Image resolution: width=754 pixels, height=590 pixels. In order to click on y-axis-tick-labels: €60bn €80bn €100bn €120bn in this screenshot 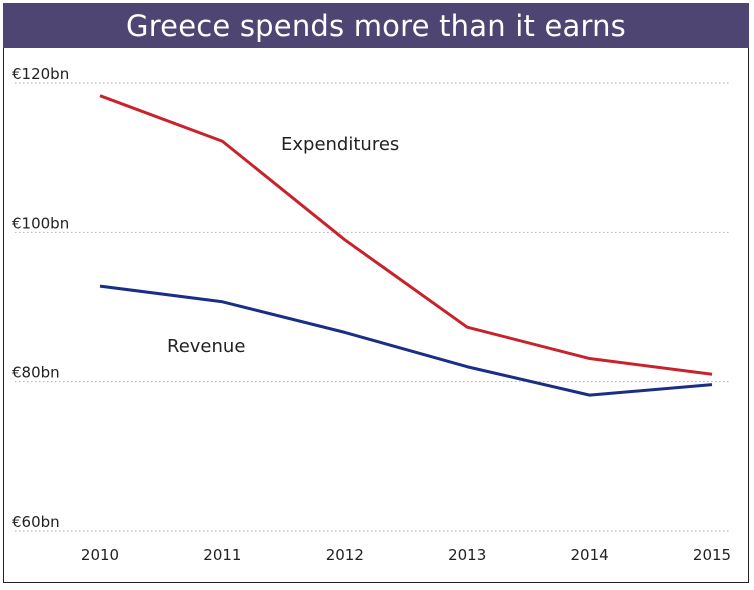, I will do `click(40, 298)`.